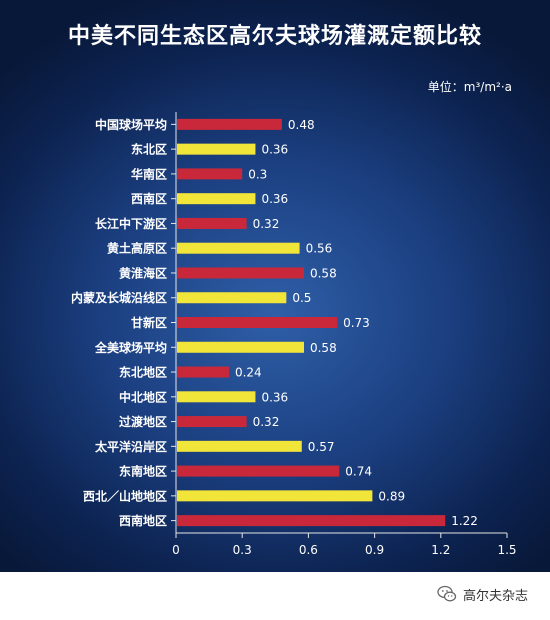  I want to click on category-label: 长江中下游区, so click(131, 223).